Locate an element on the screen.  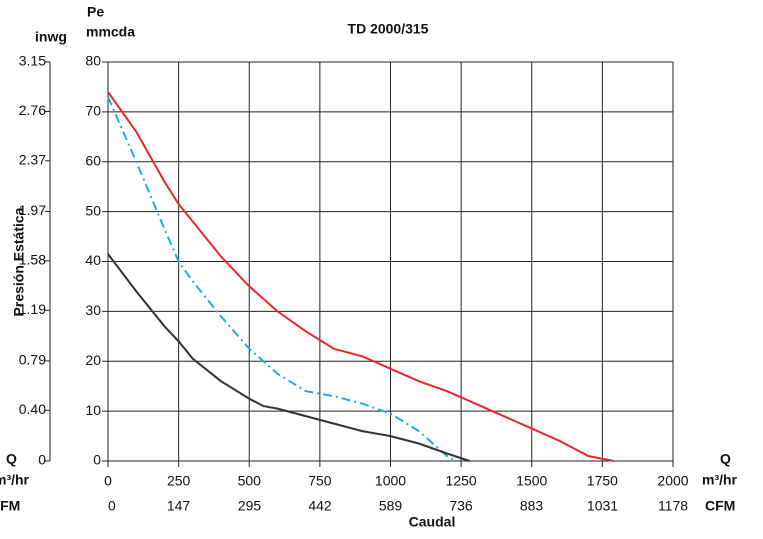
x-tick-label: 1250 is located at coordinates (461, 481).